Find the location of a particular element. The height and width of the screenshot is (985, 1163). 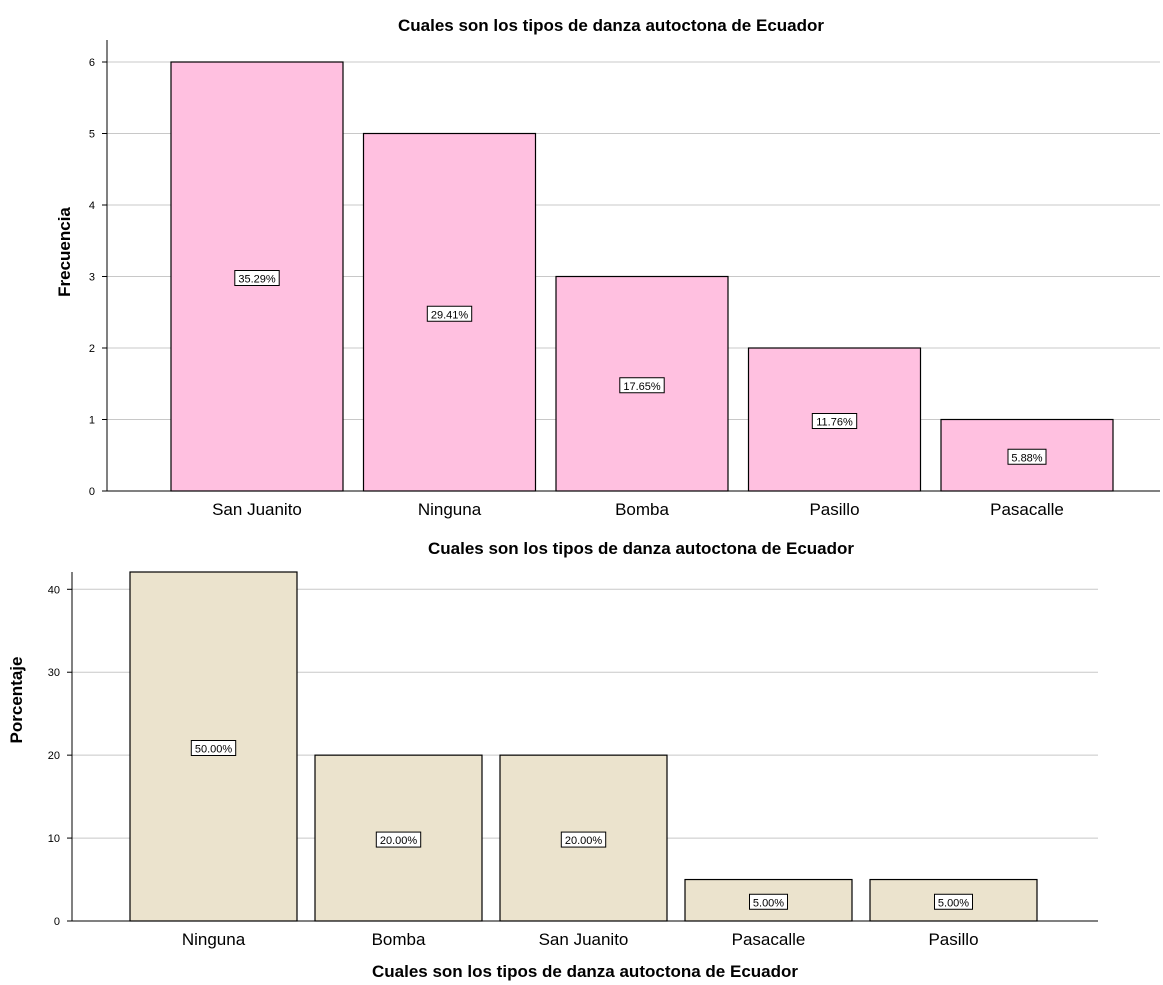

chart-1-data-label: 17.65% is located at coordinates (642, 387).